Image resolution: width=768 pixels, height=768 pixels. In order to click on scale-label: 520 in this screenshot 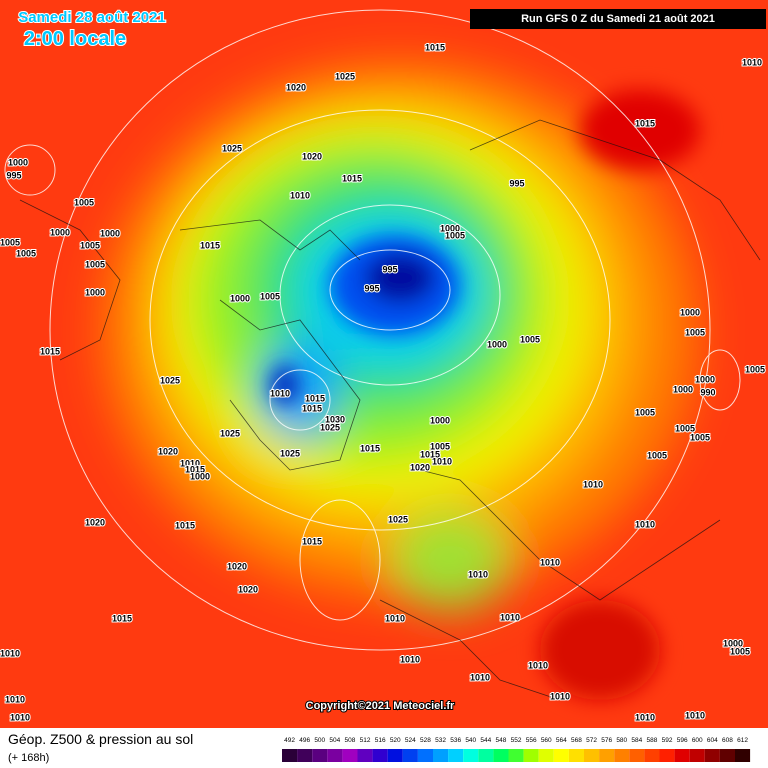, I will do `click(395, 740)`.